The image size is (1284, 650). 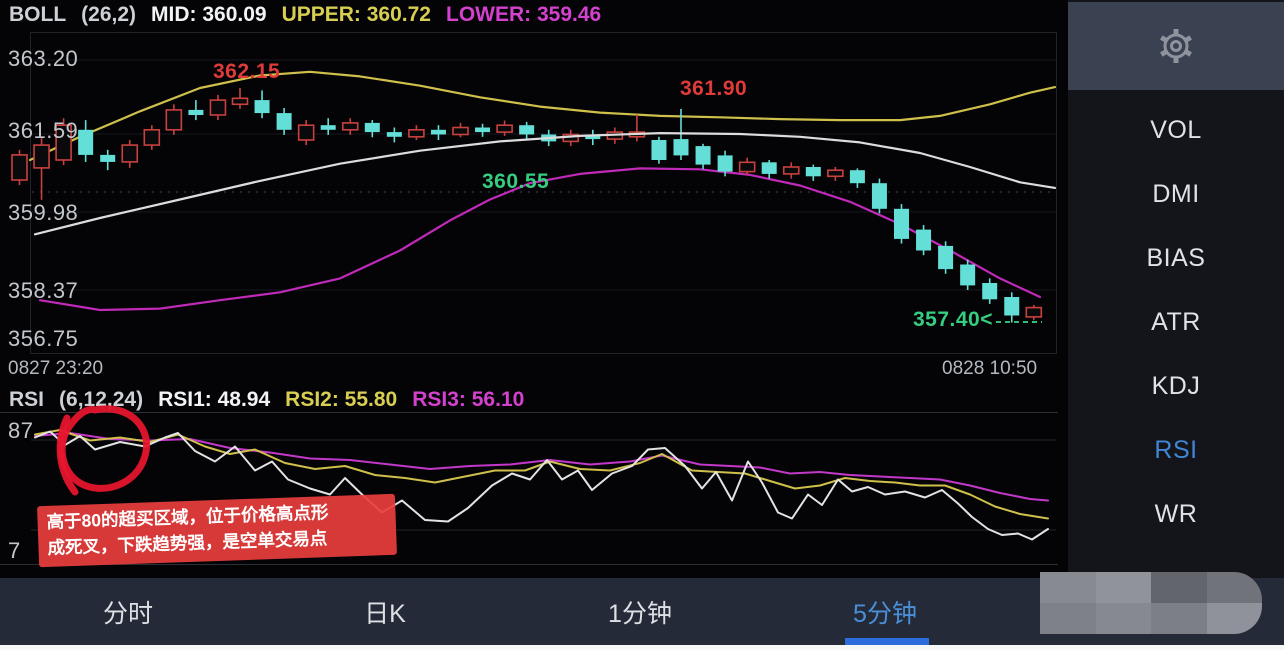 I want to click on rsi1-value: RSI1: 48.94, so click(x=214, y=399).